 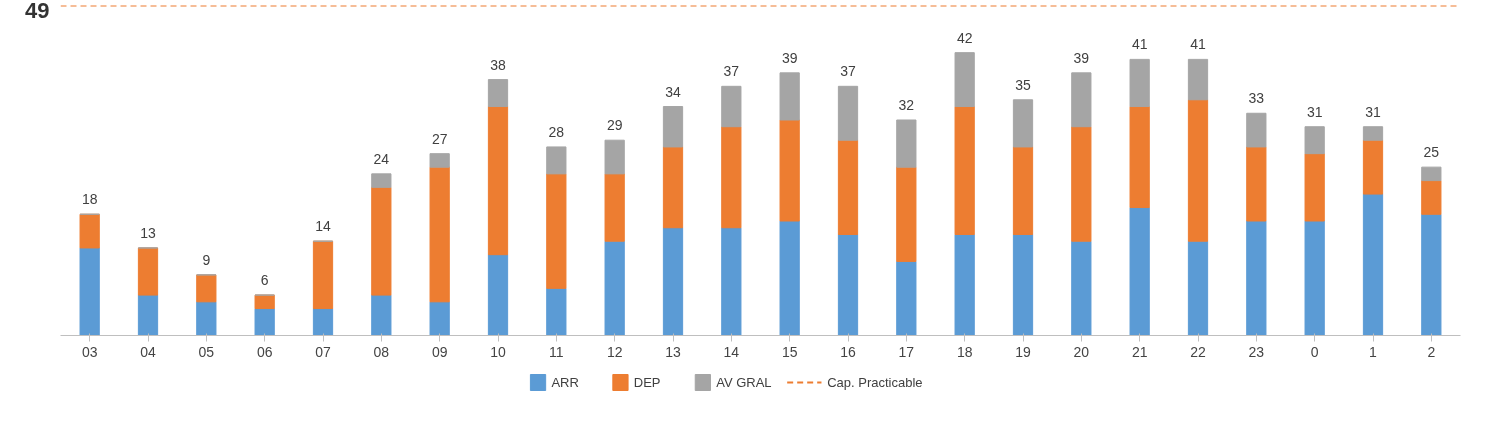 What do you see at coordinates (1139, 351) in the screenshot?
I see `x-tick-label: 21` at bounding box center [1139, 351].